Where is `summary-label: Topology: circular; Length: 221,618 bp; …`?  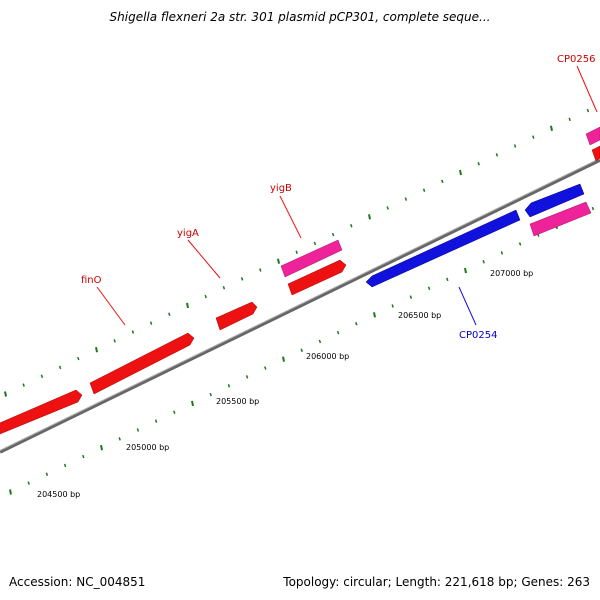
summary-label: Topology: circular; Length: 221,618 bp; … is located at coordinates (436, 582).